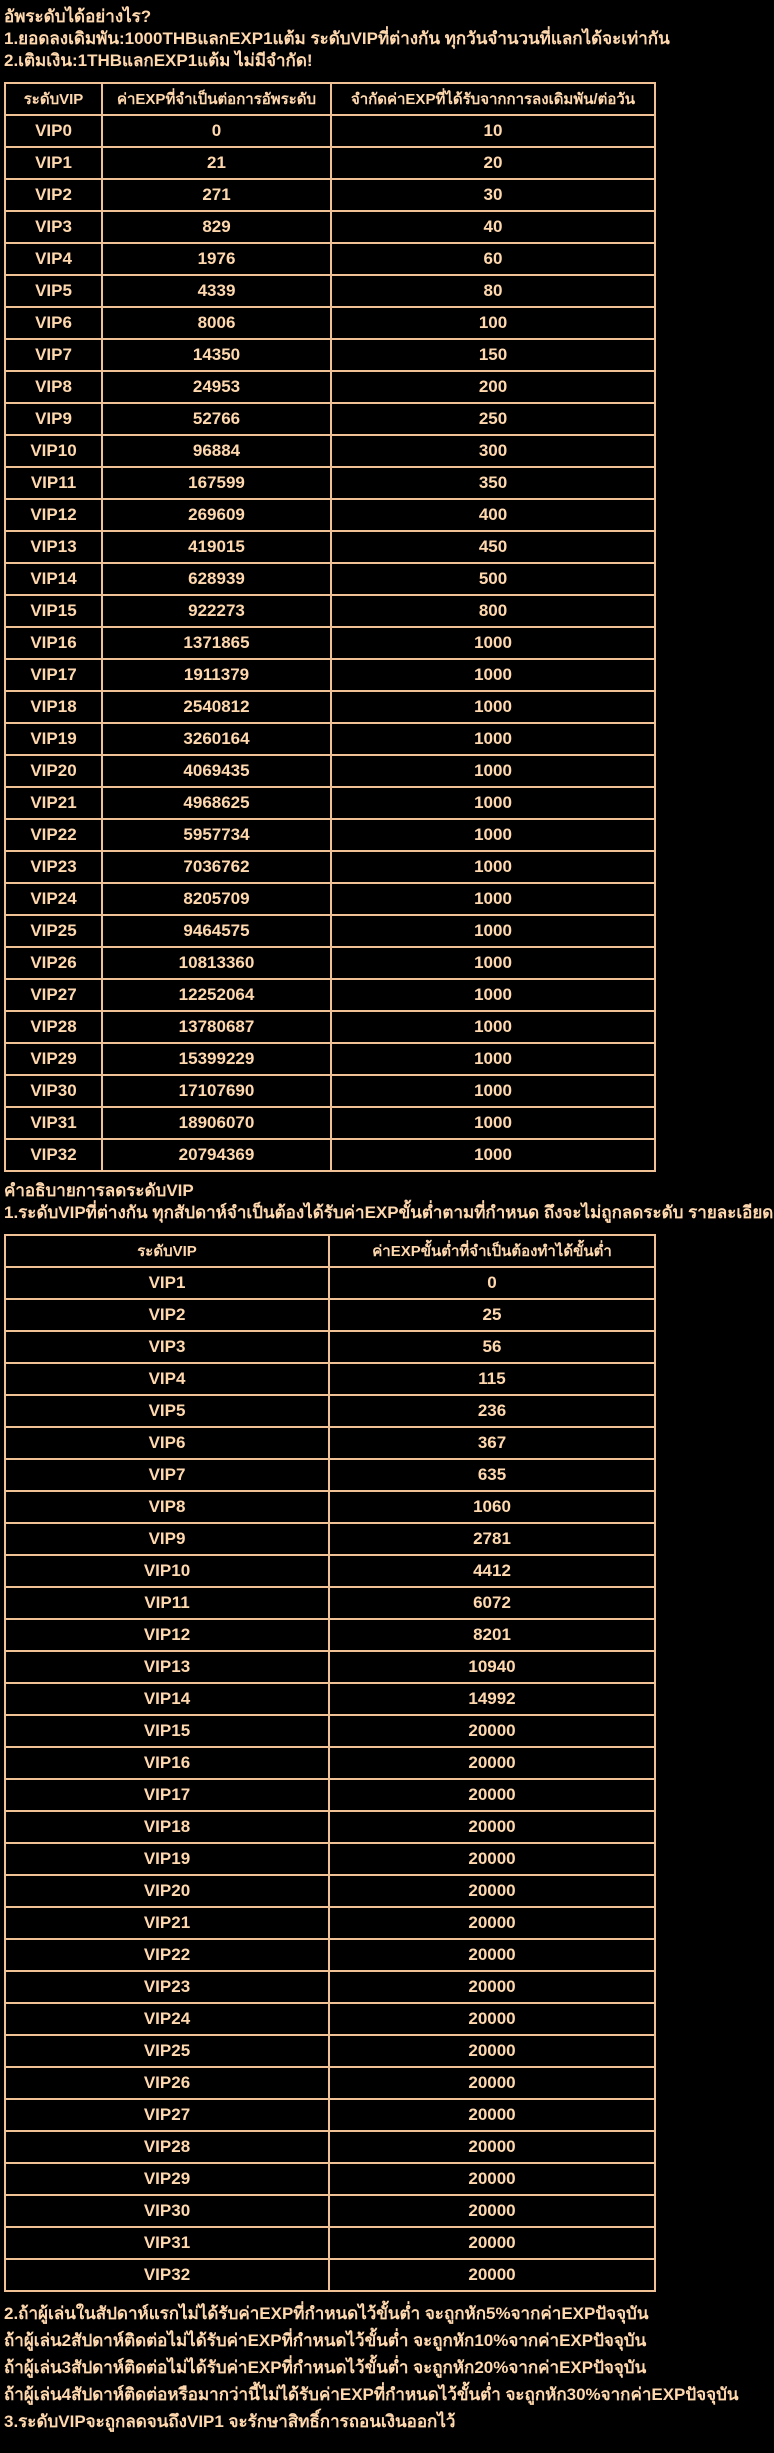 The width and height of the screenshot is (774, 2453). What do you see at coordinates (493, 355) in the screenshot?
I see `exp-value-cell: 150` at bounding box center [493, 355].